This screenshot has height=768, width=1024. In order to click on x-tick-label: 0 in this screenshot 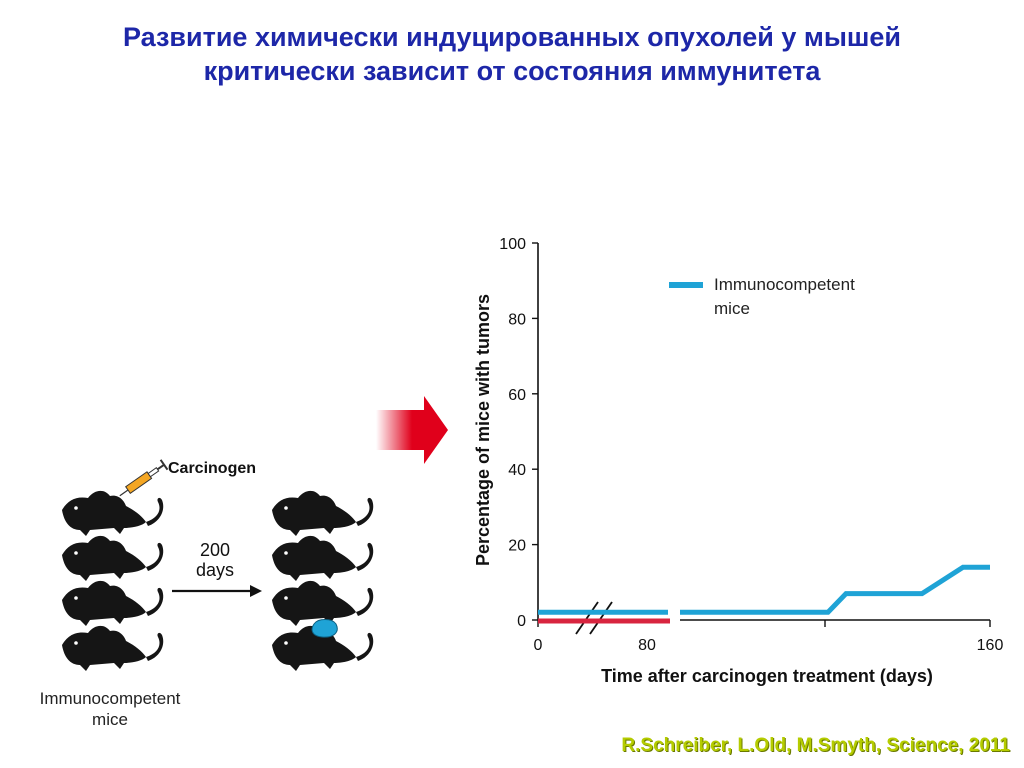, I will do `click(538, 645)`.